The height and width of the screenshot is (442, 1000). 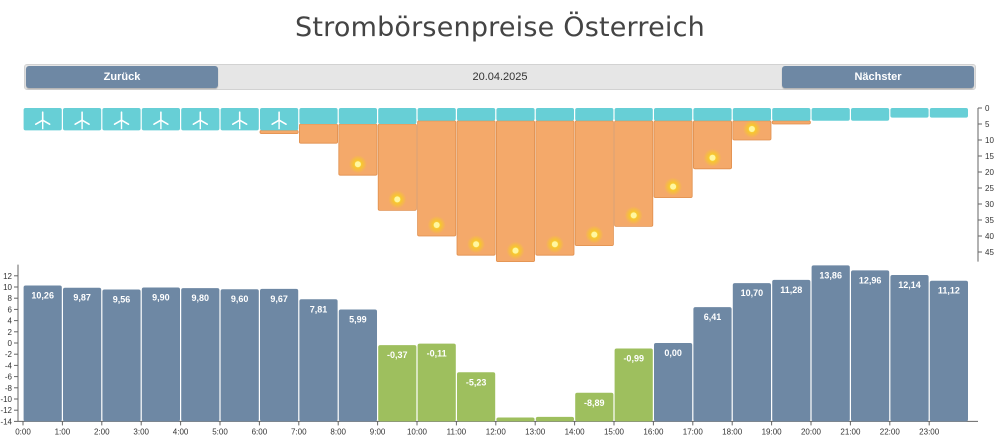 I want to click on price-bar-label: 9,80, so click(x=201, y=298).